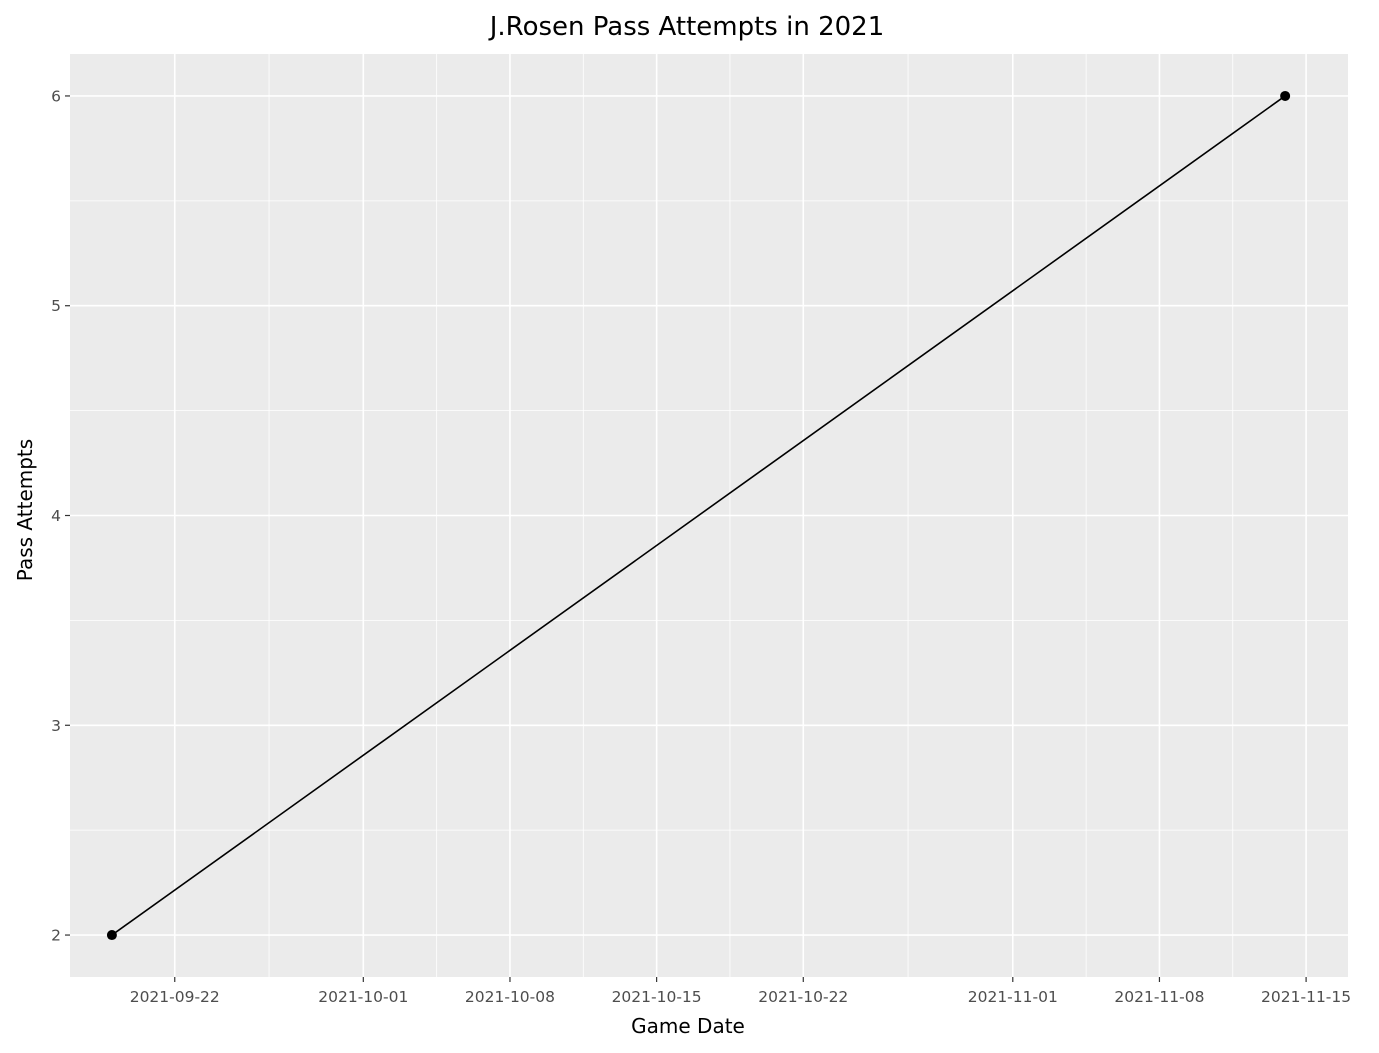  Describe the element at coordinates (803, 997) in the screenshot. I see `x-tick-label: 2021-10-22` at that location.